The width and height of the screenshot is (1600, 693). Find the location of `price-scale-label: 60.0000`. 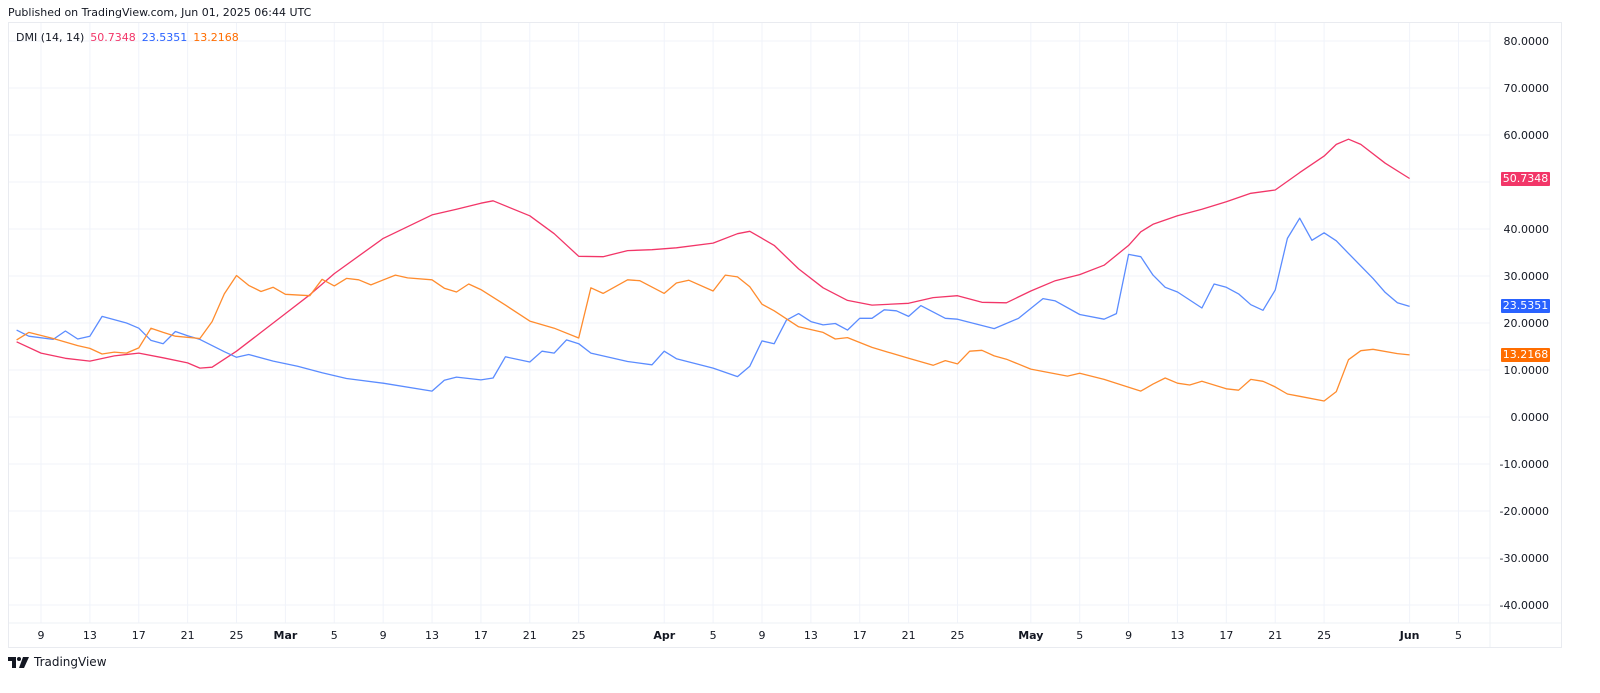

price-scale-label: 60.0000 is located at coordinates (1527, 135).